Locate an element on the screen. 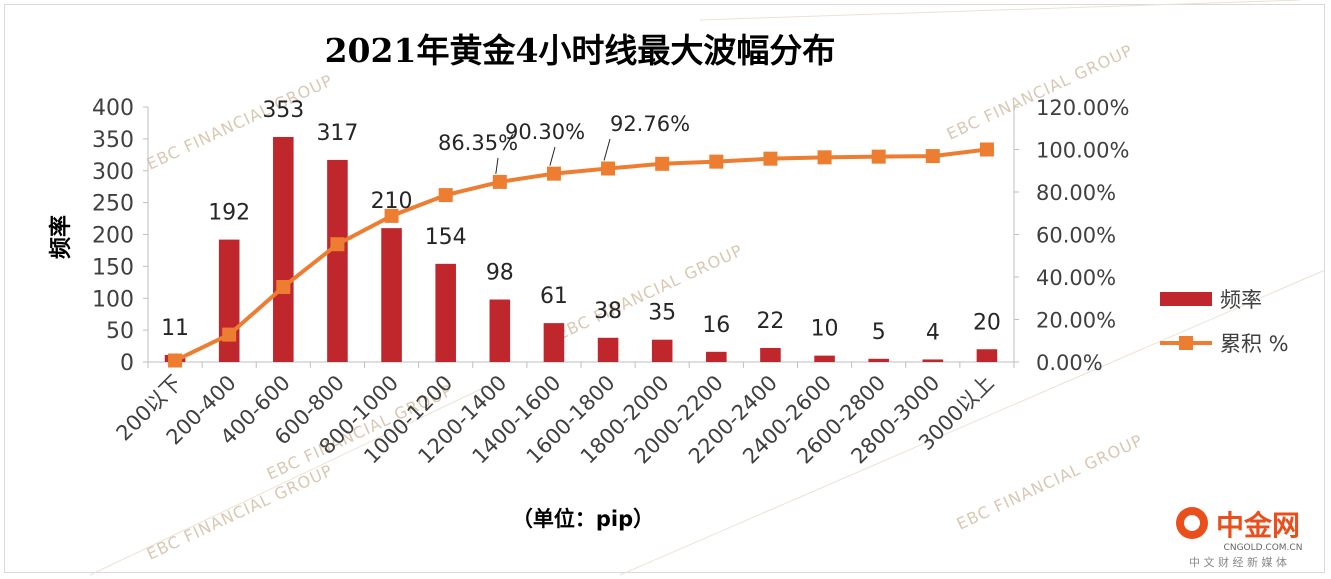 Image resolution: width=1331 pixels, height=579 pixels. y-axis-label: 频率 is located at coordinates (61, 237).